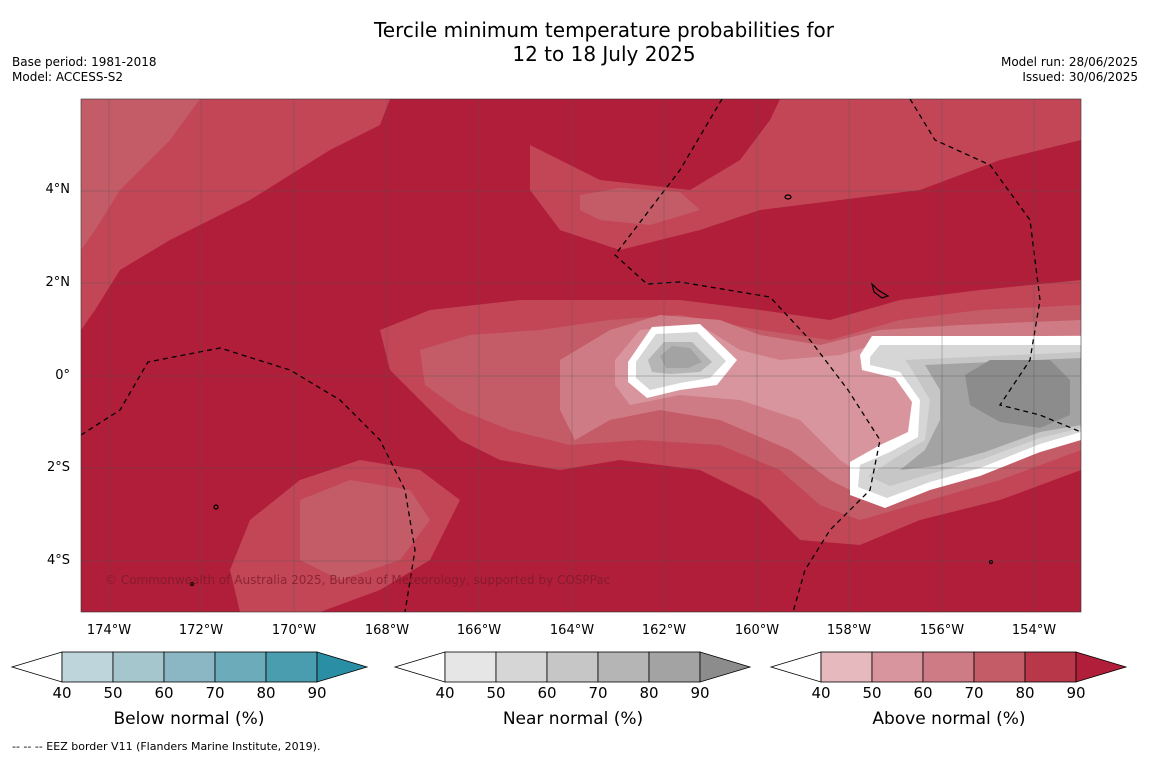  I want to click on title-line-2: 12 to 18 July 2025, so click(604, 54).